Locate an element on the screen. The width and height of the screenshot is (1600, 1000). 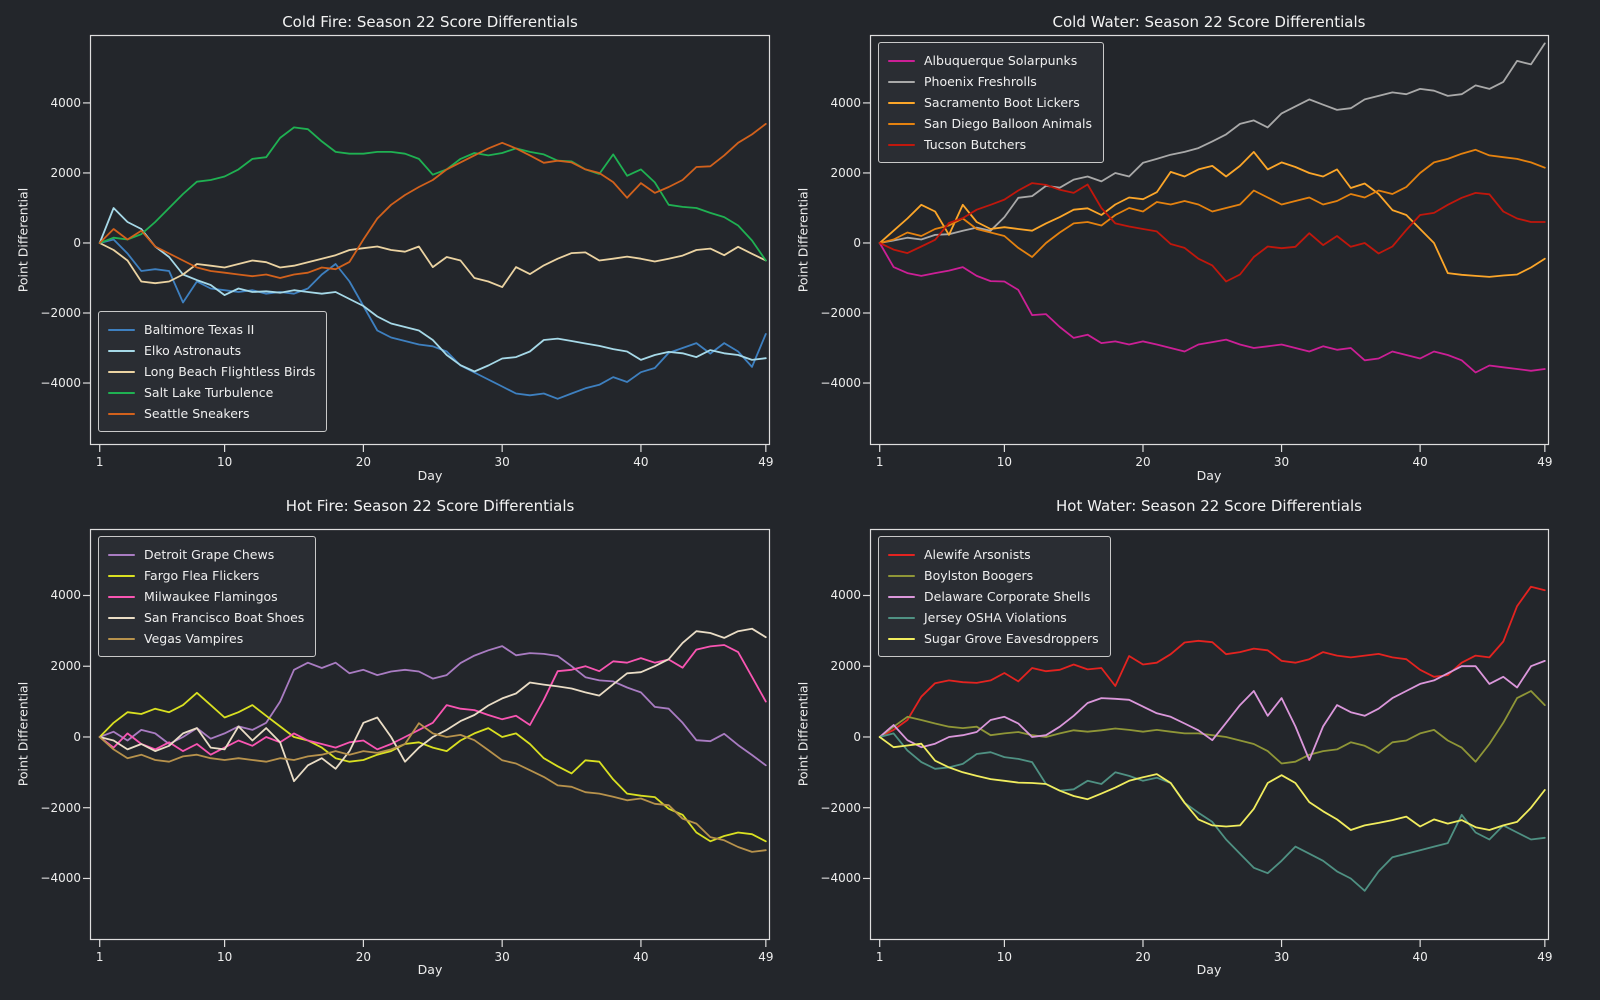
legend-label: Seattle Sneakers is located at coordinates (197, 413).